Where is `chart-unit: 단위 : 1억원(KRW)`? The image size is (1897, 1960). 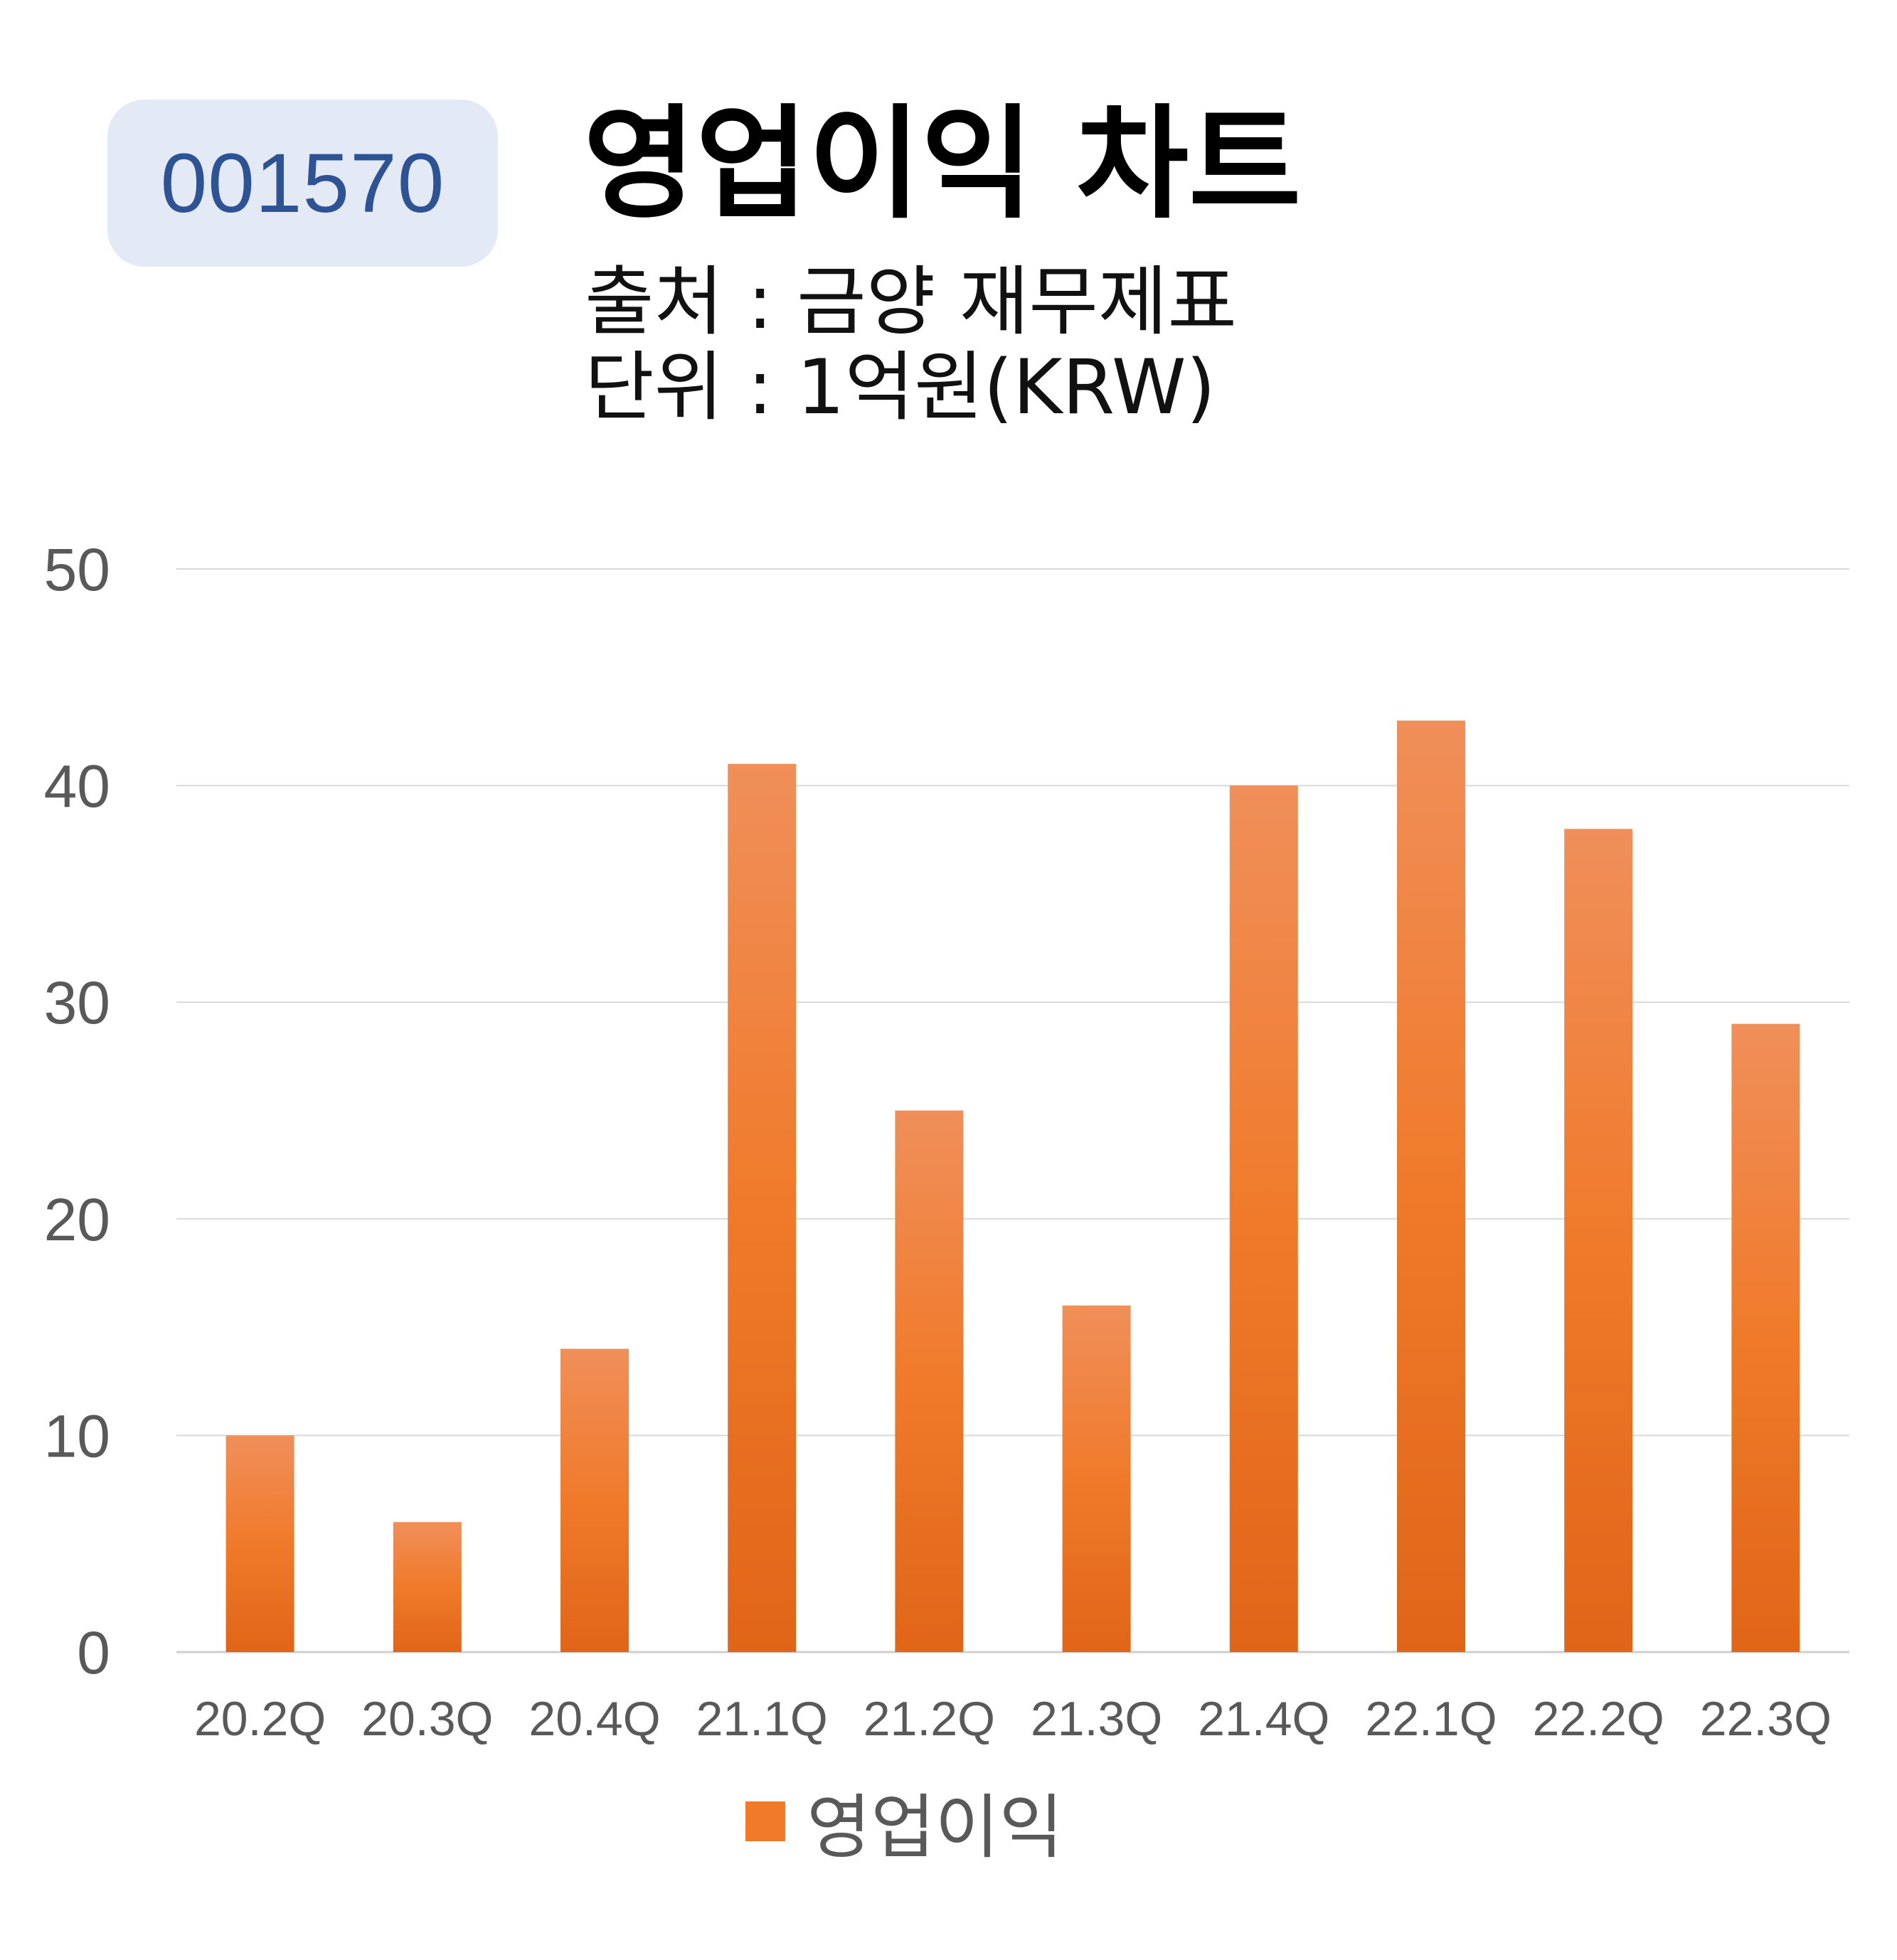
chart-unit: 단위 : 1억원(KRW) is located at coordinates (901, 387).